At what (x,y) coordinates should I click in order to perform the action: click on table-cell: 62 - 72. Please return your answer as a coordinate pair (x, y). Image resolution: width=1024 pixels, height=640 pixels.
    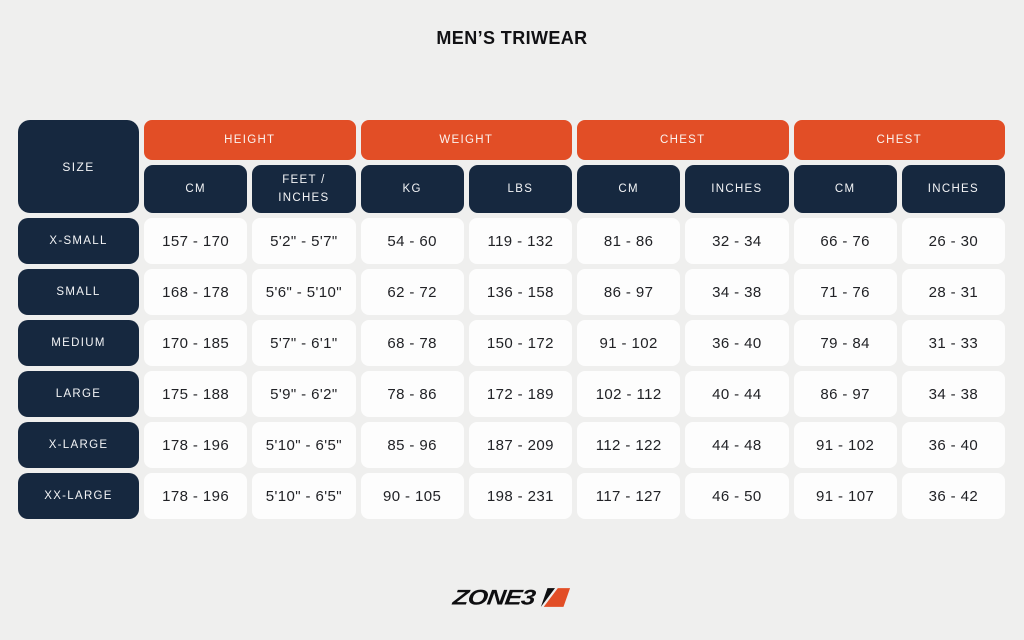
    Looking at the image, I should click on (412, 292).